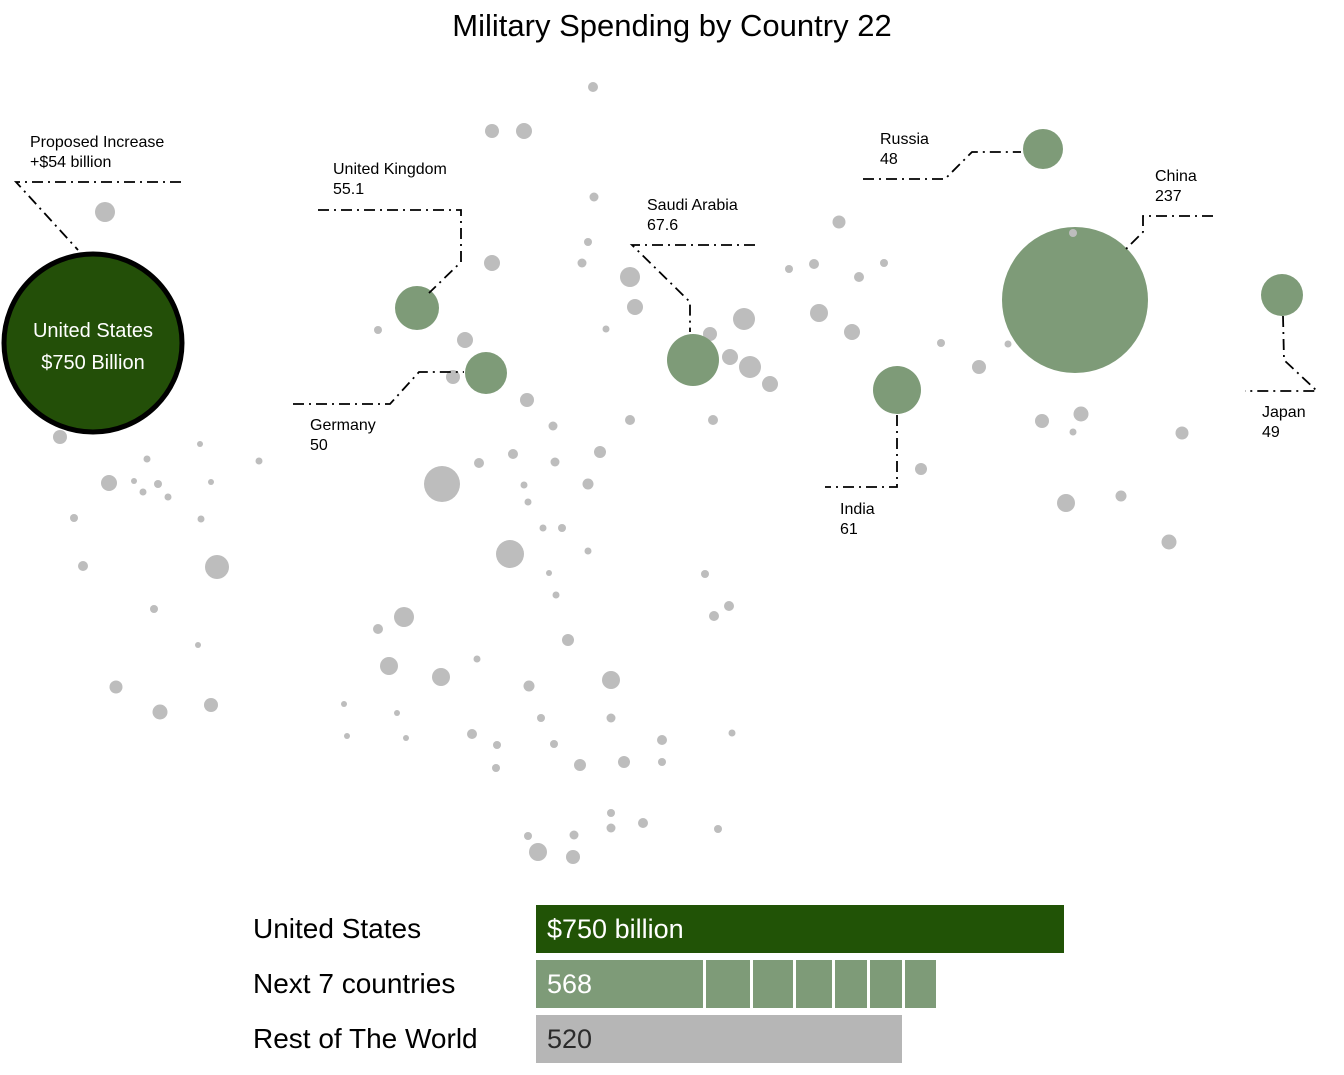 The width and height of the screenshot is (1344, 1075). What do you see at coordinates (849, 529) in the screenshot?
I see `annotation-value: 61` at bounding box center [849, 529].